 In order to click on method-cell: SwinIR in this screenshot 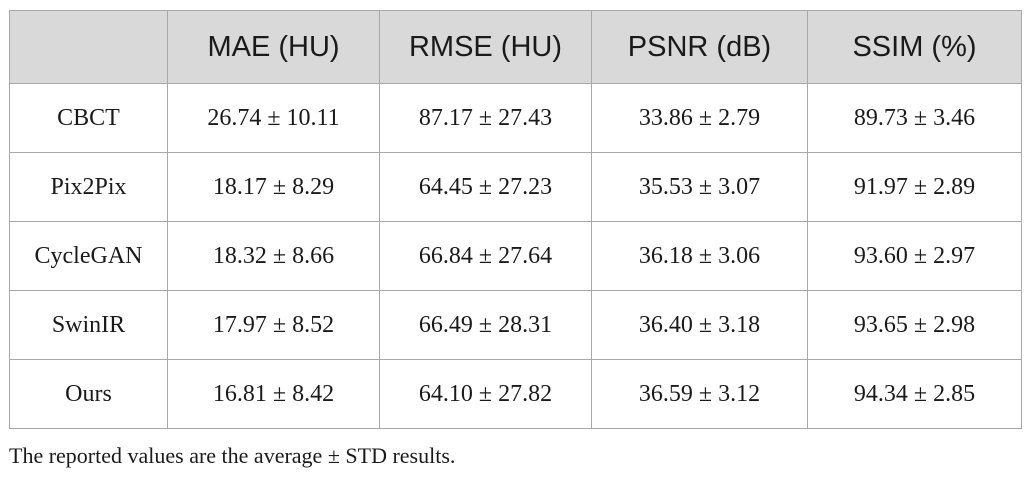, I will do `click(88, 325)`.